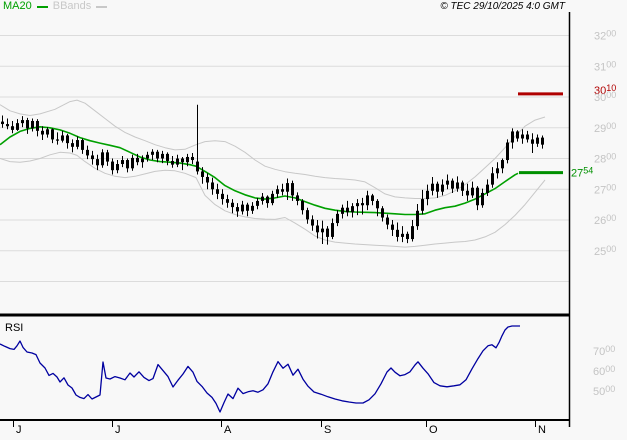 Image resolution: width=627 pixels, height=440 pixels. Describe the element at coordinates (17, 6) in the screenshot. I see `legend-ma20-label: MA20` at that location.